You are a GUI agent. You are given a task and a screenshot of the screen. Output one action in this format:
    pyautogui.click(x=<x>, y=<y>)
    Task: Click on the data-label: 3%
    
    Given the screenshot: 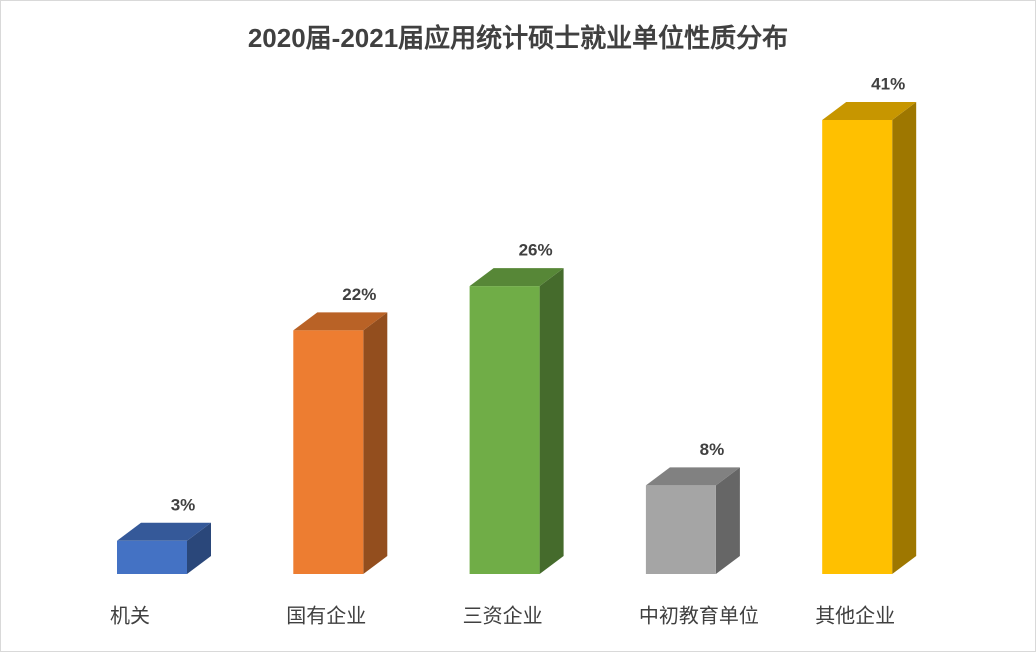 What is the action you would take?
    pyautogui.click(x=183, y=504)
    